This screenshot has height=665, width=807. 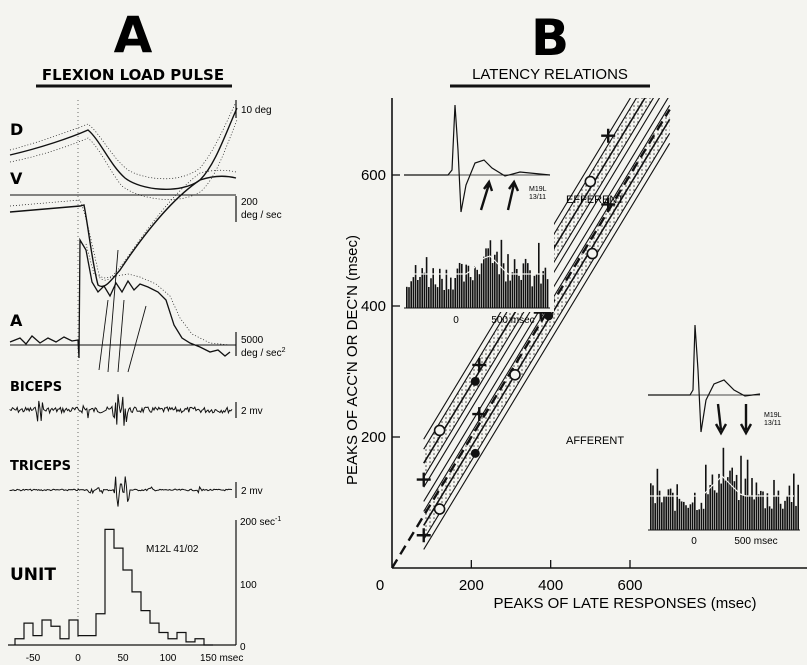 I want to click on x-tick-0: 0, so click(x=78, y=658).